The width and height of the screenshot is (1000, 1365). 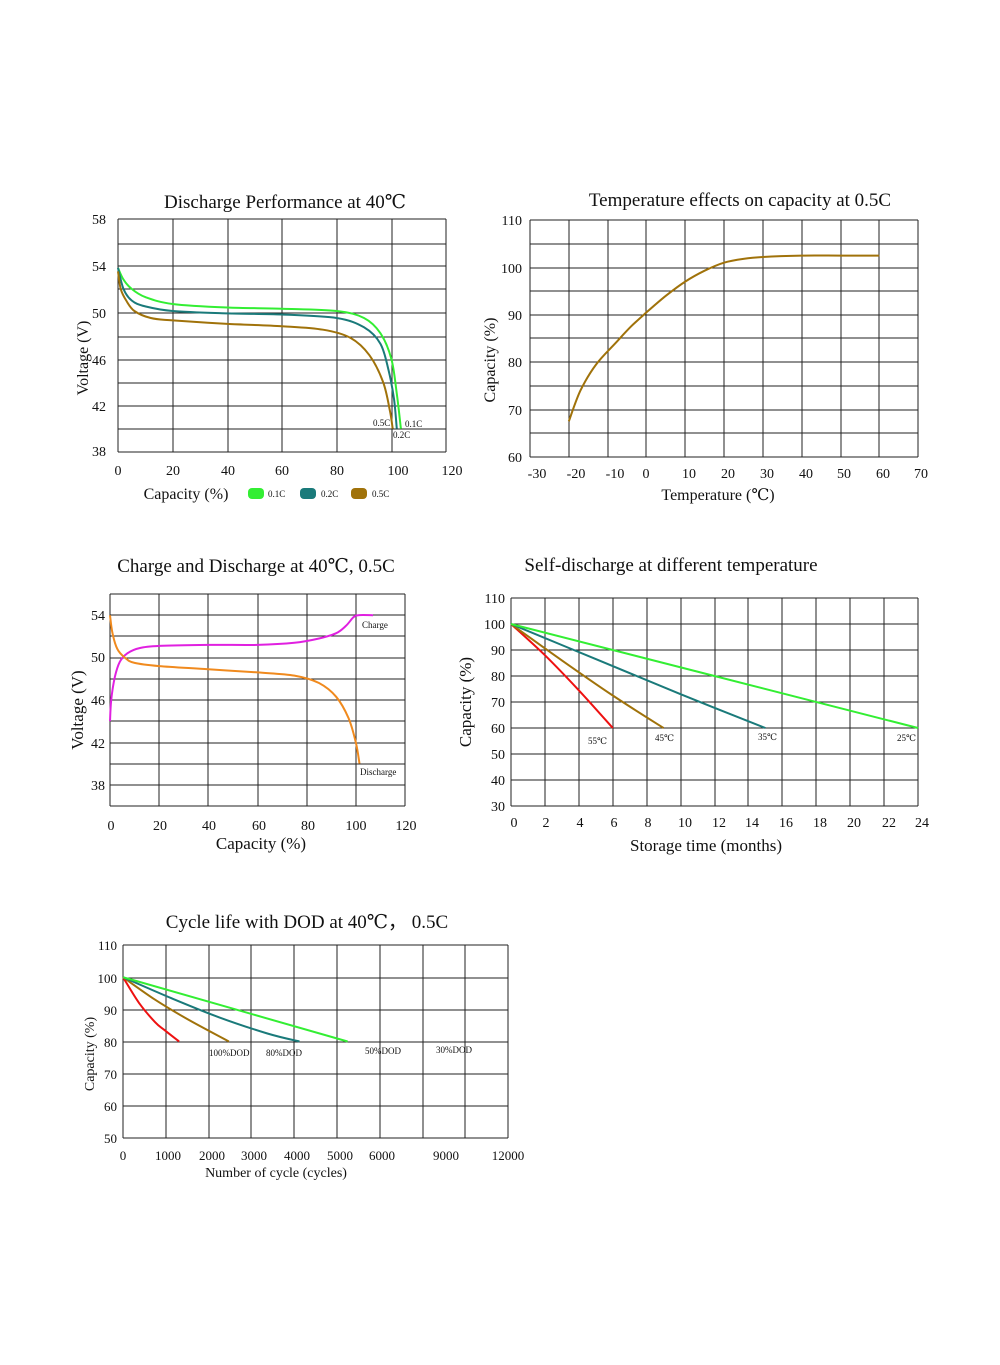 I want to click on chart5-title: Cycle life with DOD at 40℃， 0.5C, so click(x=307, y=922).